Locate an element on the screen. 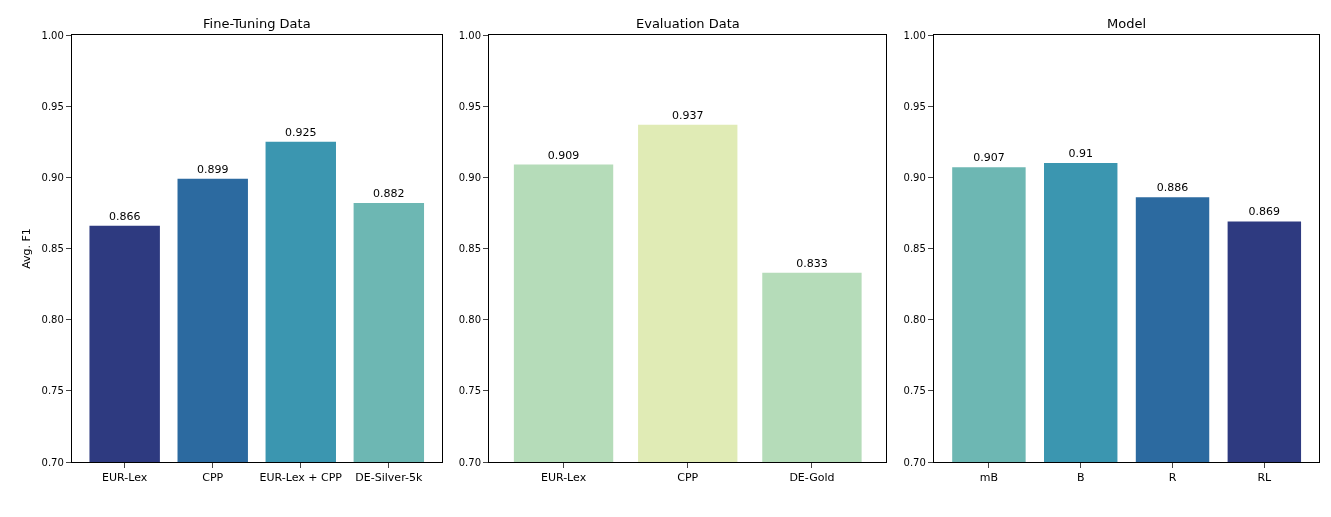  chart-title: Evaluation Data is located at coordinates (688, 23).